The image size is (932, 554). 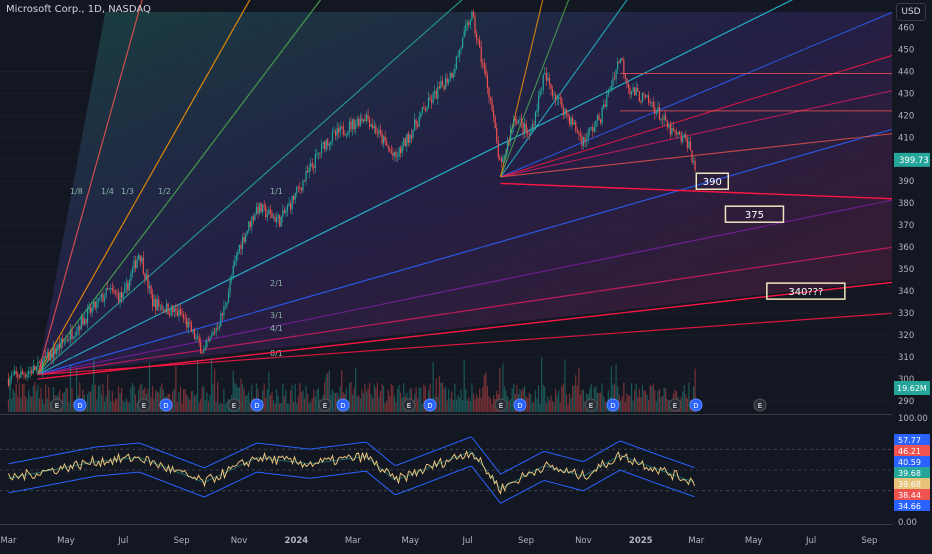 I want to click on price-tick-label: 410, so click(x=906, y=138).